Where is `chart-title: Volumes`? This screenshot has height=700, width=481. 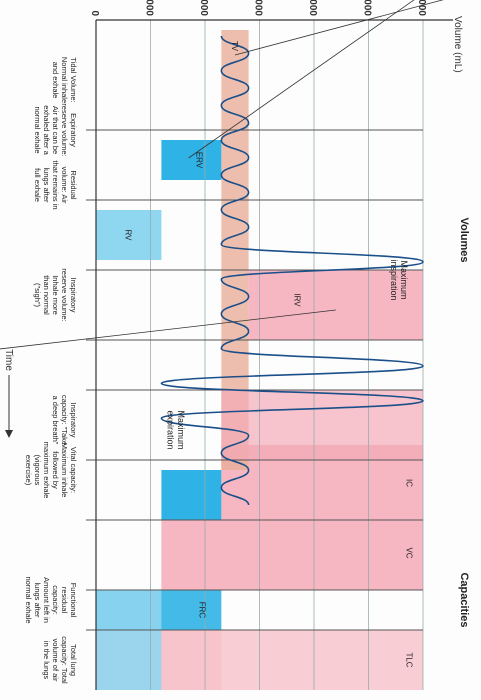 chart-title: Volumes is located at coordinates (464, 239).